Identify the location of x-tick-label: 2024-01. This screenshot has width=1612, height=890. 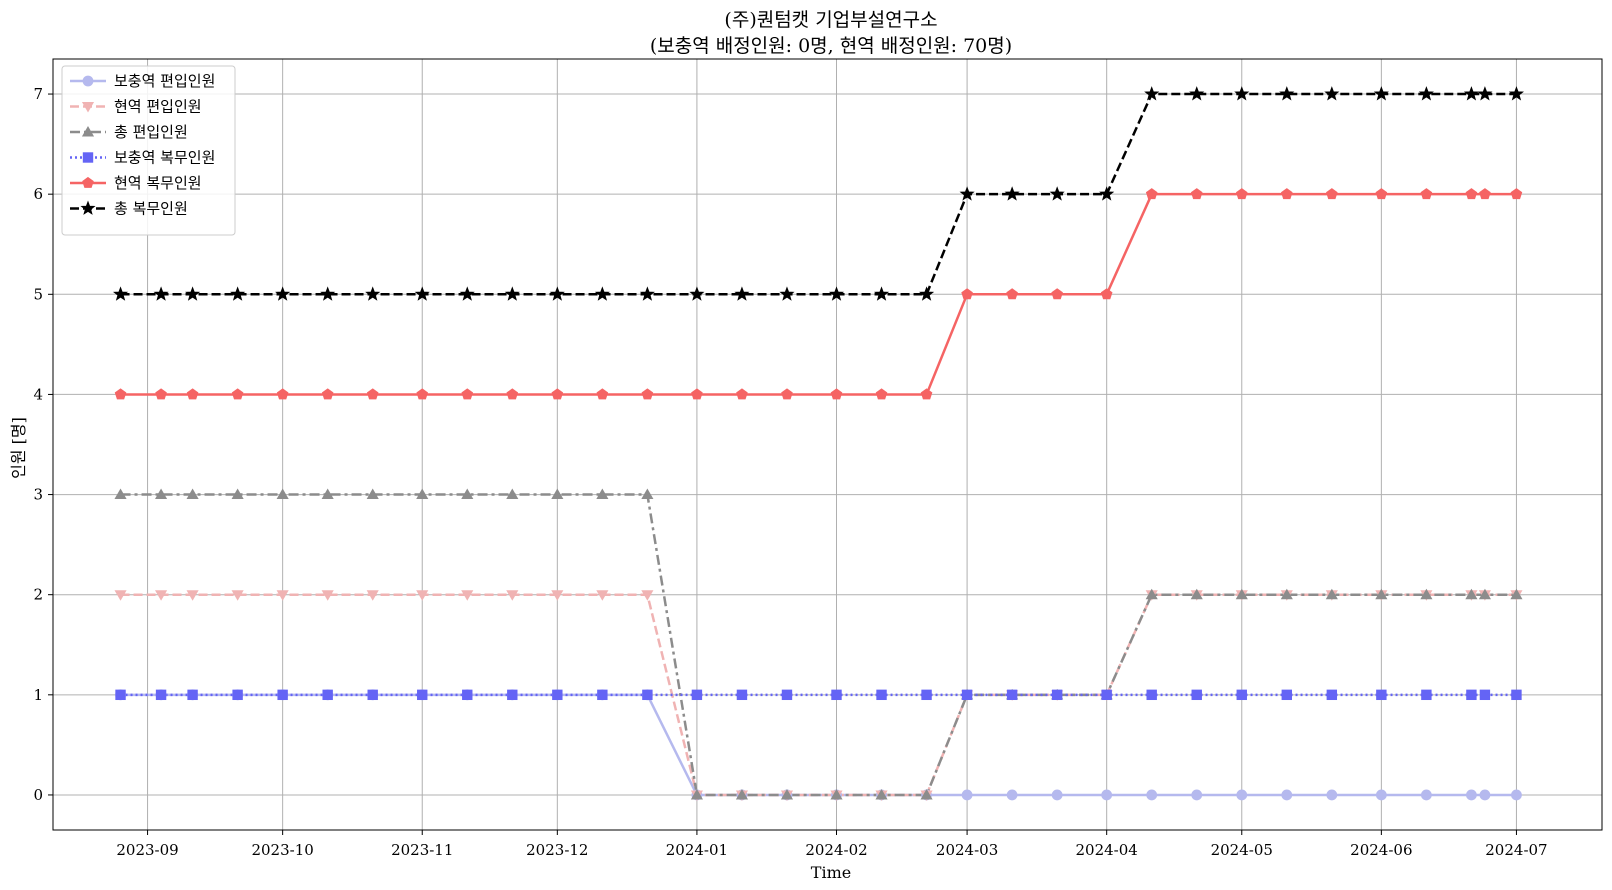
(697, 850).